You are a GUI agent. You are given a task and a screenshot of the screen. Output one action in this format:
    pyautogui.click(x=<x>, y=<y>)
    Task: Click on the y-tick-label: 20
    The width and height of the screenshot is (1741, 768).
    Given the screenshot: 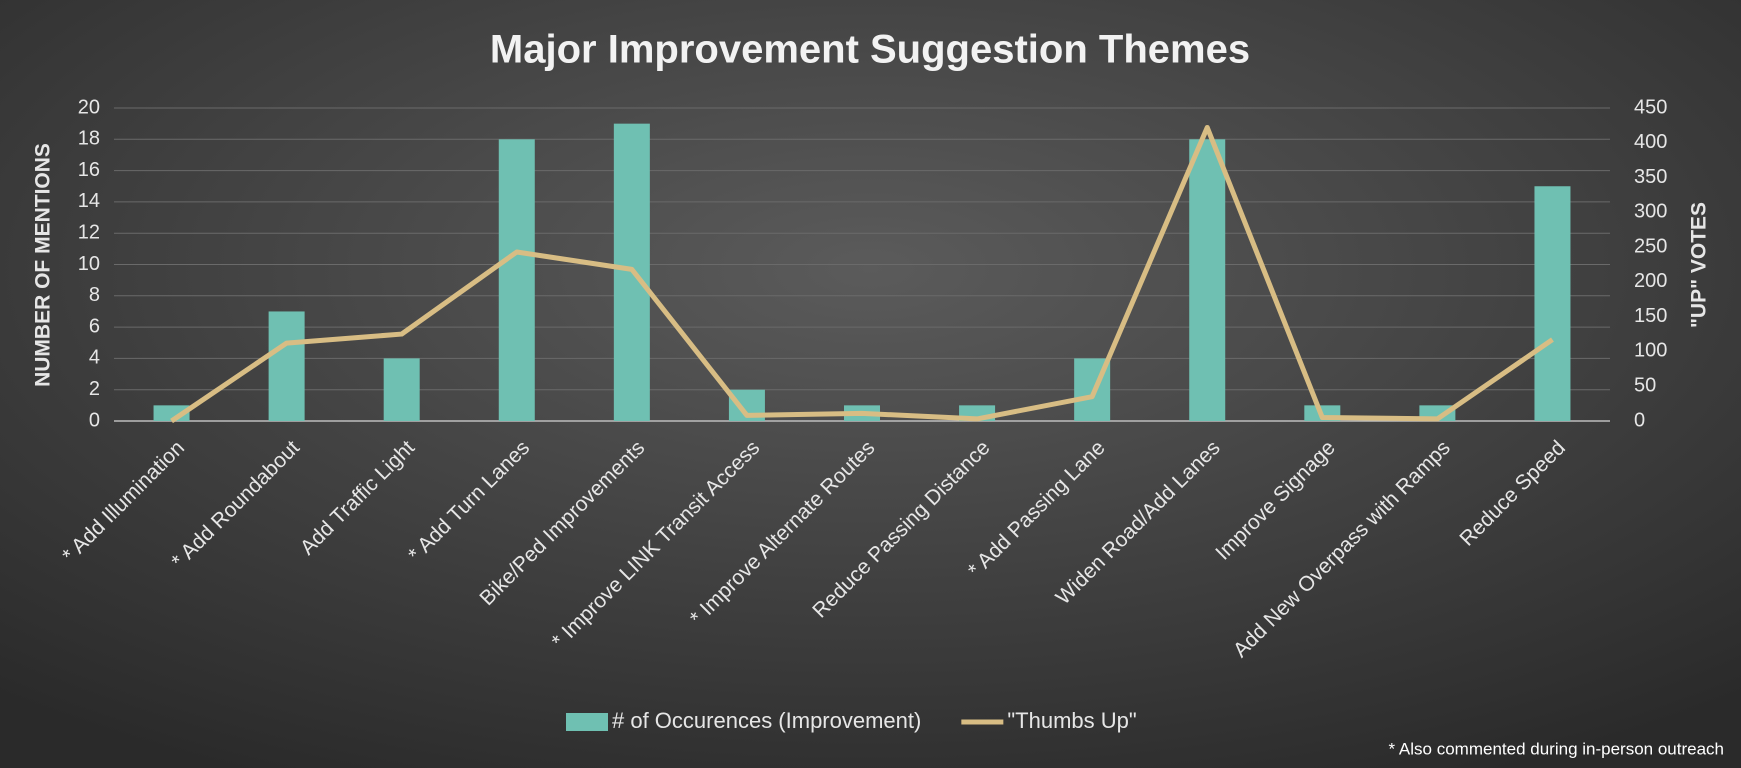 What is the action you would take?
    pyautogui.click(x=89, y=107)
    